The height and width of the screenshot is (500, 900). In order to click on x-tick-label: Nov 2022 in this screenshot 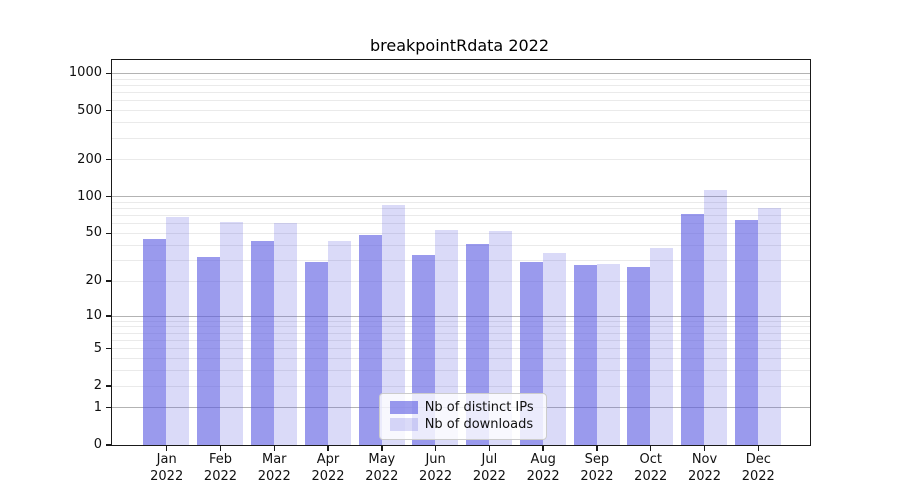, I will do `click(704, 468)`.